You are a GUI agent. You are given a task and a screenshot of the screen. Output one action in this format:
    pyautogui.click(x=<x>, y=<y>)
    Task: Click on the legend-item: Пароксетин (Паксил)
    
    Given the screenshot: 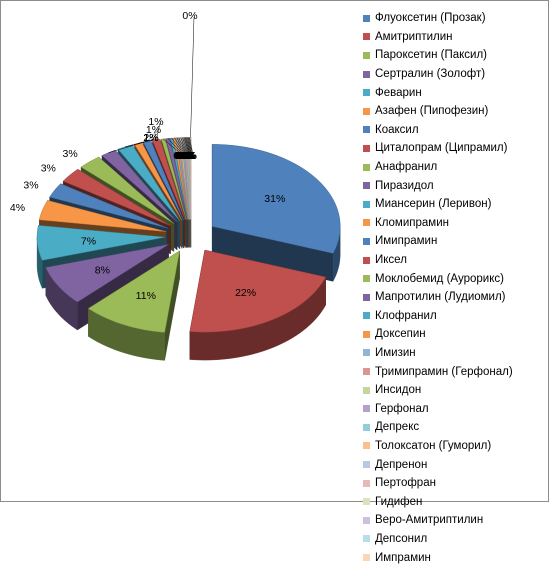 What is the action you would take?
    pyautogui.click(x=455, y=55)
    